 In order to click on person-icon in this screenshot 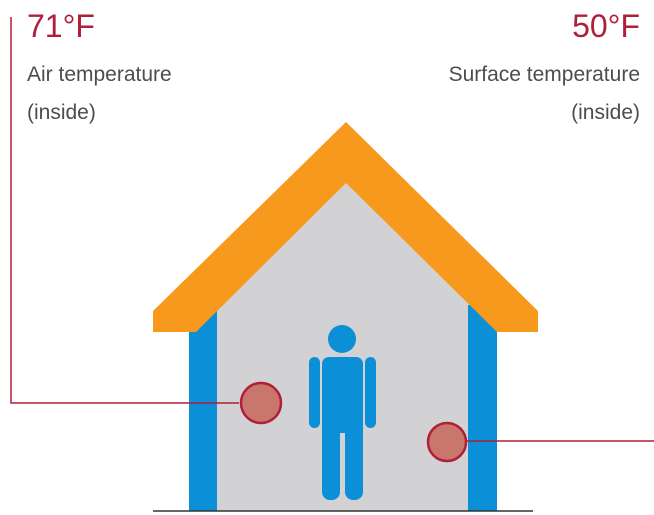, I will do `click(342, 412)`.